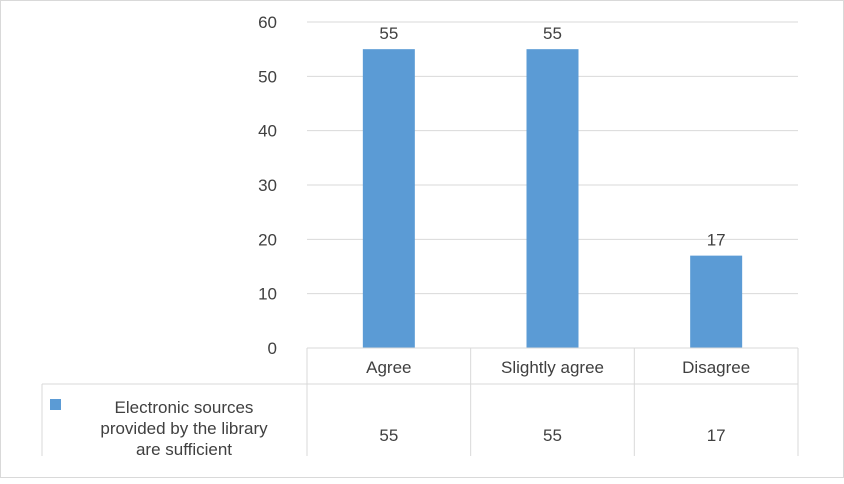 Image resolution: width=844 pixels, height=484 pixels. I want to click on y-tick-label: 0, so click(272, 348).